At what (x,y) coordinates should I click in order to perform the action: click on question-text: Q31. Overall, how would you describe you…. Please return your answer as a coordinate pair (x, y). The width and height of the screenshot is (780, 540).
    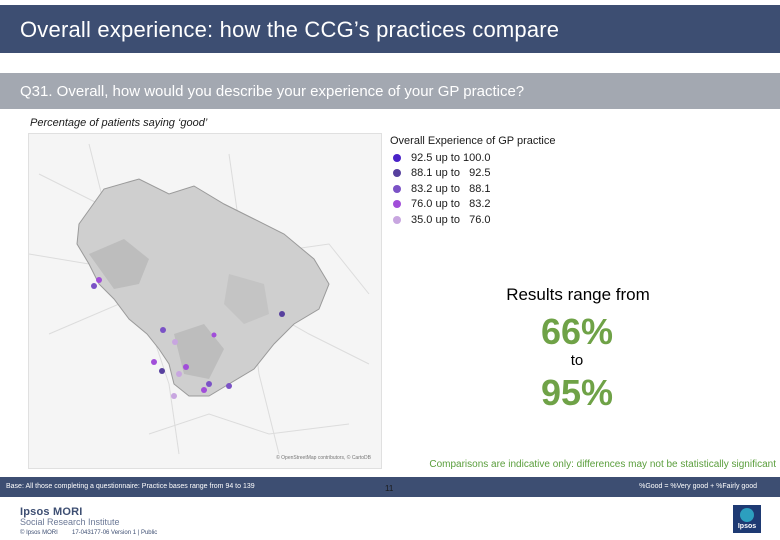
    Looking at the image, I should click on (272, 91).